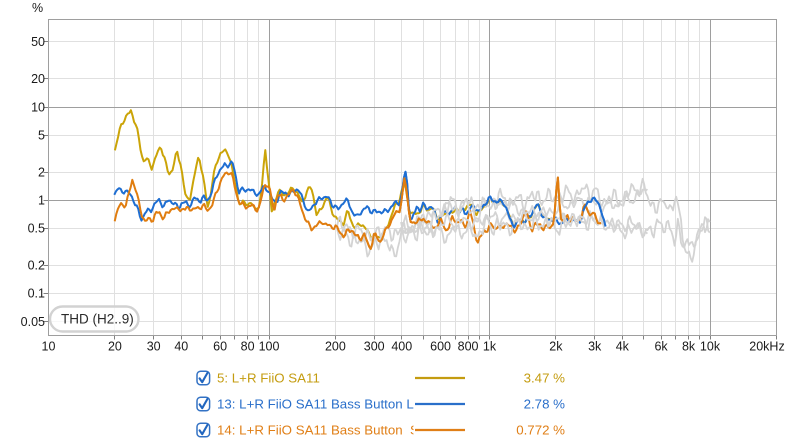 The height and width of the screenshot is (445, 800). What do you see at coordinates (41, 201) in the screenshot?
I see `svg-text: 1` at bounding box center [41, 201].